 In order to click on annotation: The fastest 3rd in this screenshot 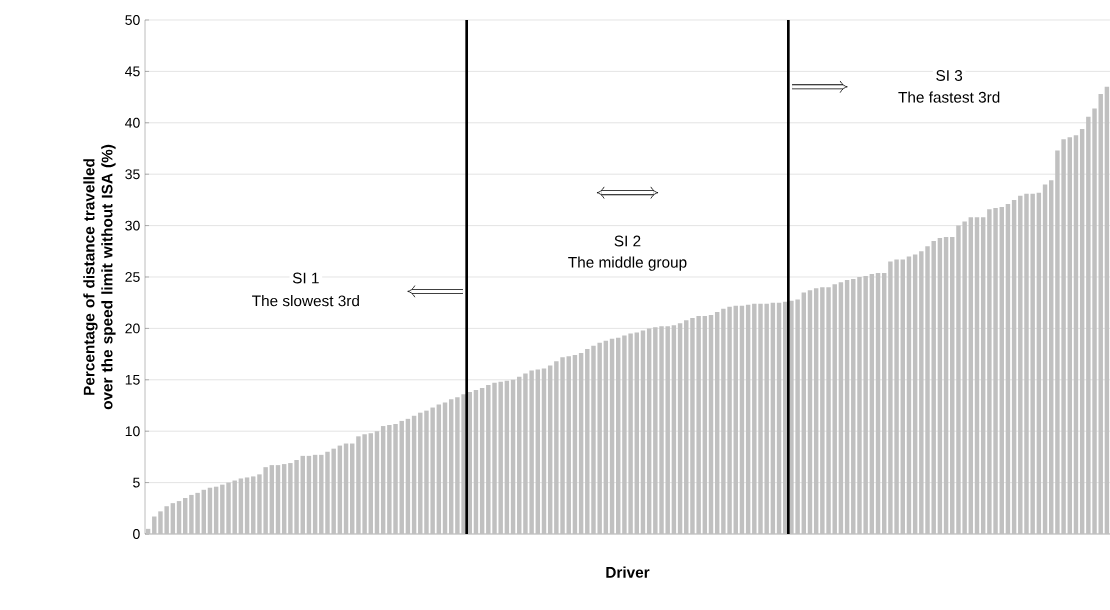, I will do `click(949, 97)`.